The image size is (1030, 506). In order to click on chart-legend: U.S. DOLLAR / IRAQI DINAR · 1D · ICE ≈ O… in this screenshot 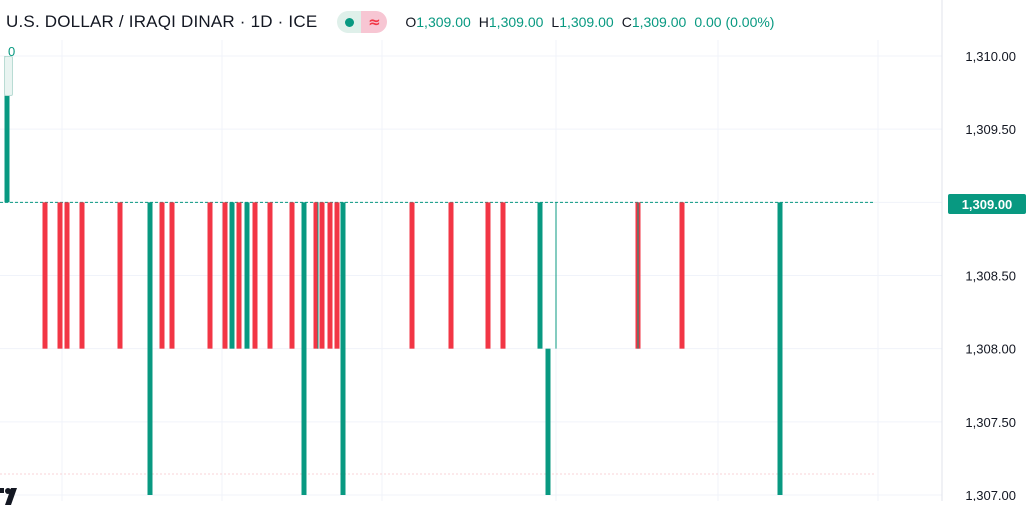, I will do `click(394, 22)`.